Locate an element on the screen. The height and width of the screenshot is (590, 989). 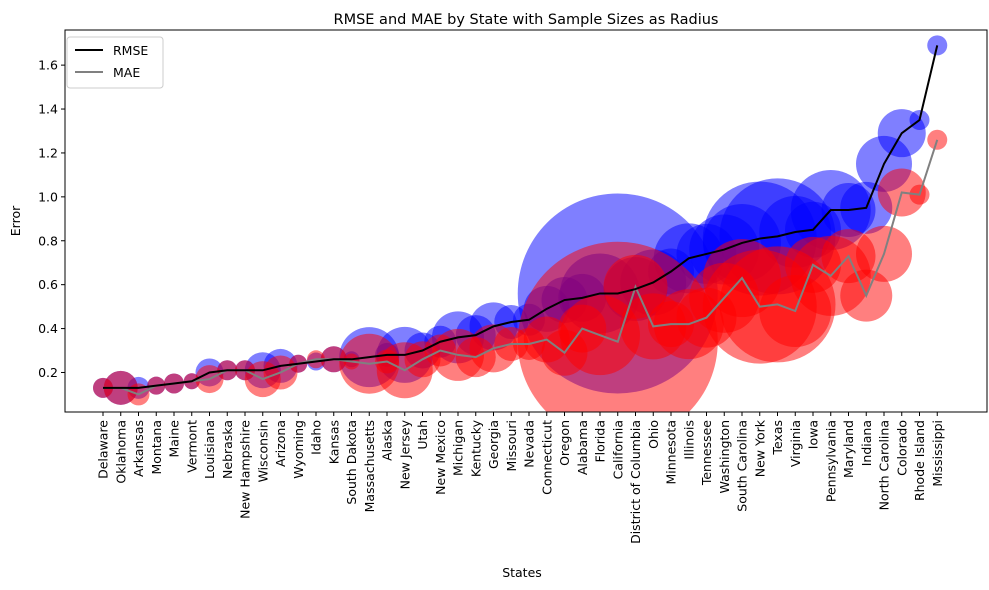
x-tick-label: Michigan is located at coordinates (458, 448).